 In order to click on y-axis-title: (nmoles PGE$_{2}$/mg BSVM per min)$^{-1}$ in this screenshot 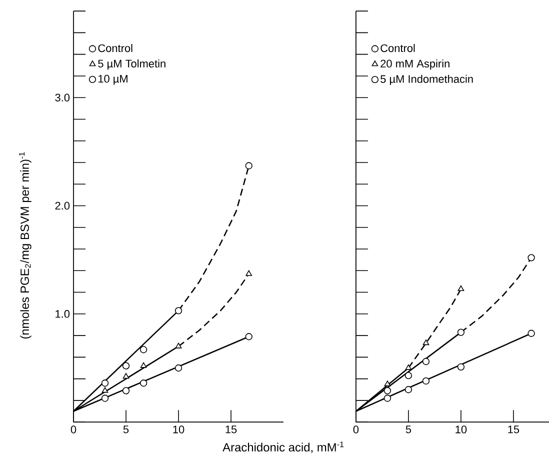, I will do `click(25, 245)`.